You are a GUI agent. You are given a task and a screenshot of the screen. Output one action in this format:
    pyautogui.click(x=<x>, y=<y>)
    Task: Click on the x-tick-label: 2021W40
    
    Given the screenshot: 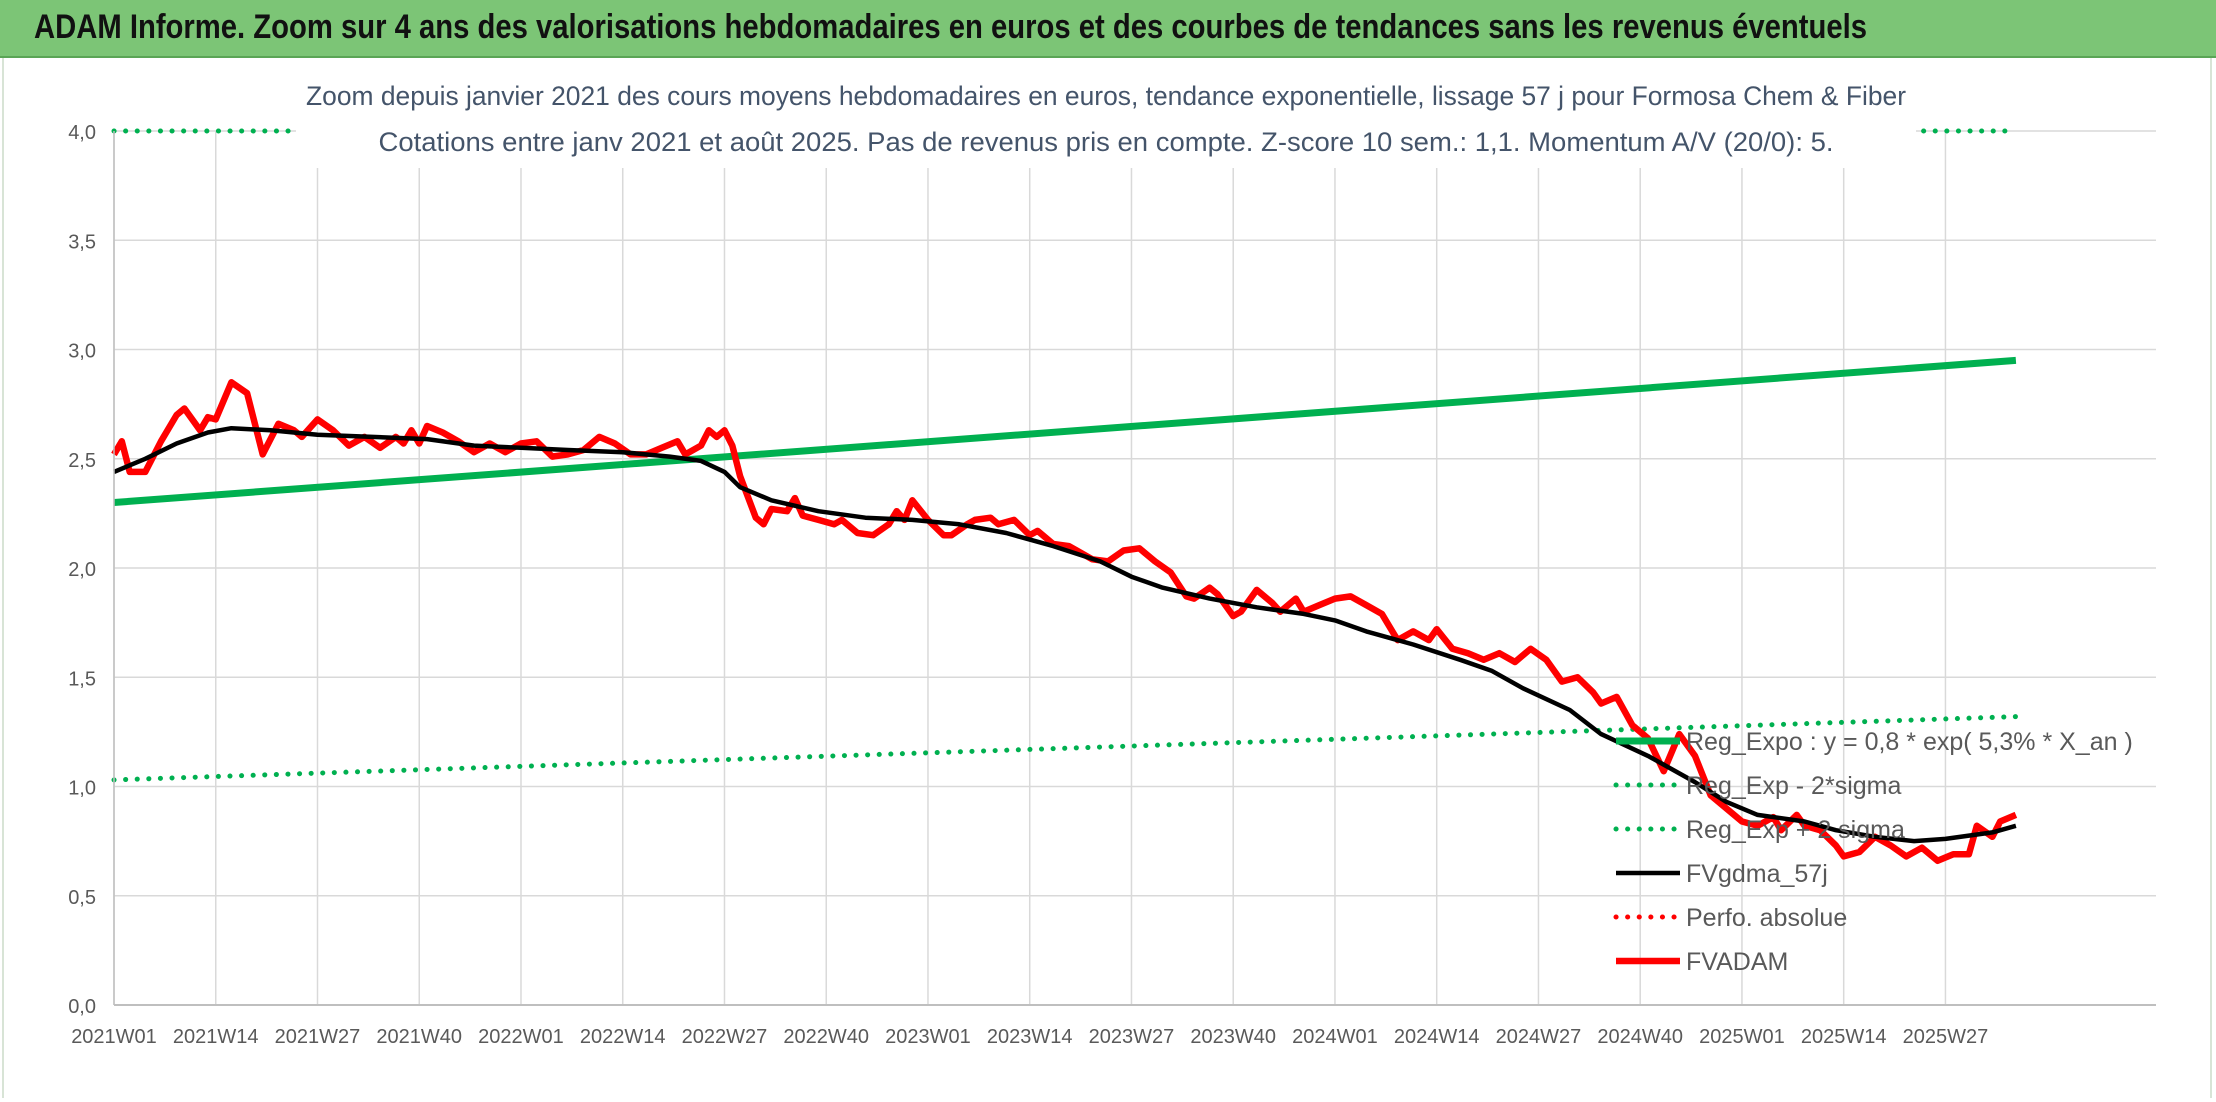 What is the action you would take?
    pyautogui.click(x=419, y=1037)
    